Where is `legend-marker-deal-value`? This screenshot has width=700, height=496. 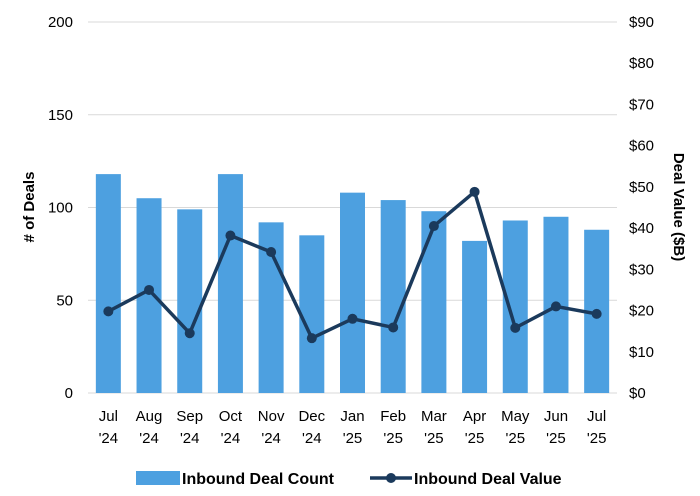 legend-marker-deal-value is located at coordinates (391, 478).